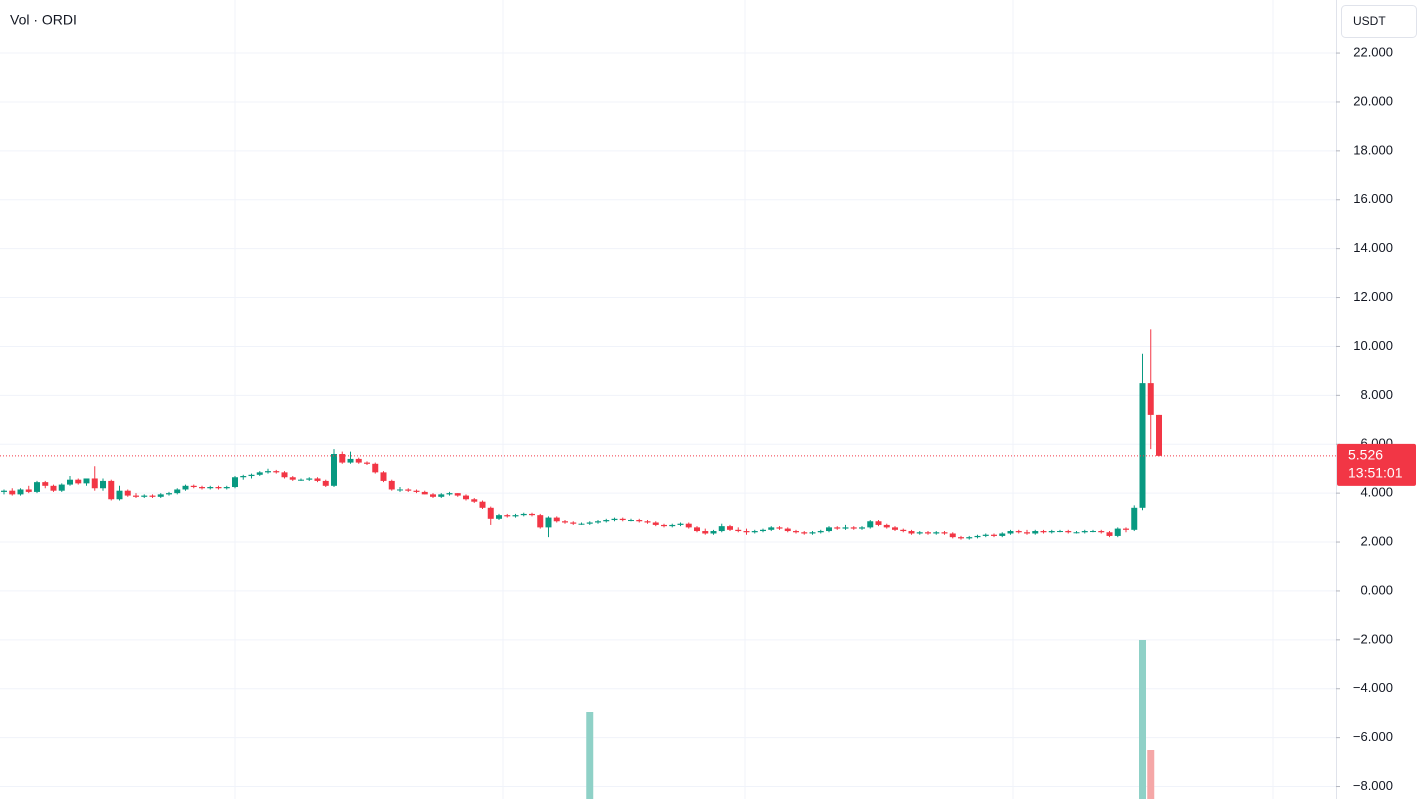 This screenshot has width=1421, height=799. Describe the element at coordinates (1376, 540) in the screenshot. I see `y-tick-label: 2.000` at that location.